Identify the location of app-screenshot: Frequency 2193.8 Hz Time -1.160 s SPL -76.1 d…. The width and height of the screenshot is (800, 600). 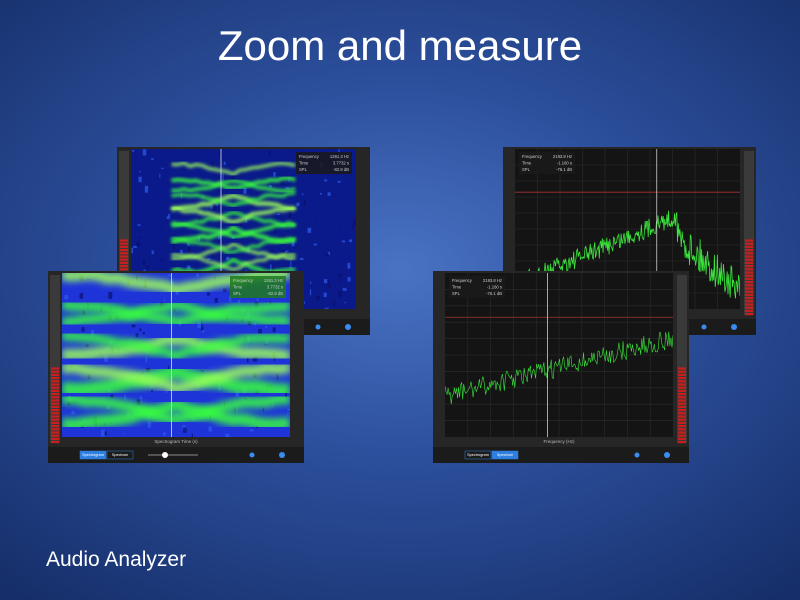
(561, 367).